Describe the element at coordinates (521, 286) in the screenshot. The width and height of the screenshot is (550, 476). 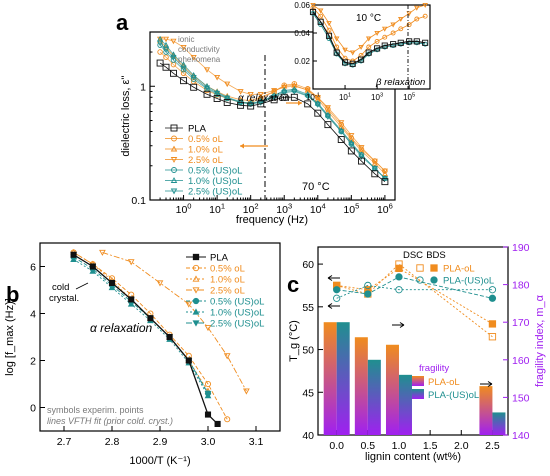
I see `c-y2tick-label: 180` at that location.